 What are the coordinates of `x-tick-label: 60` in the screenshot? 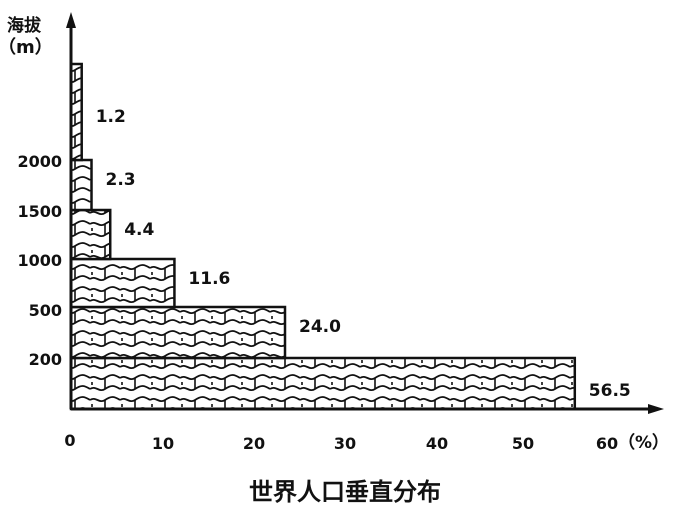 It's located at (607, 443).